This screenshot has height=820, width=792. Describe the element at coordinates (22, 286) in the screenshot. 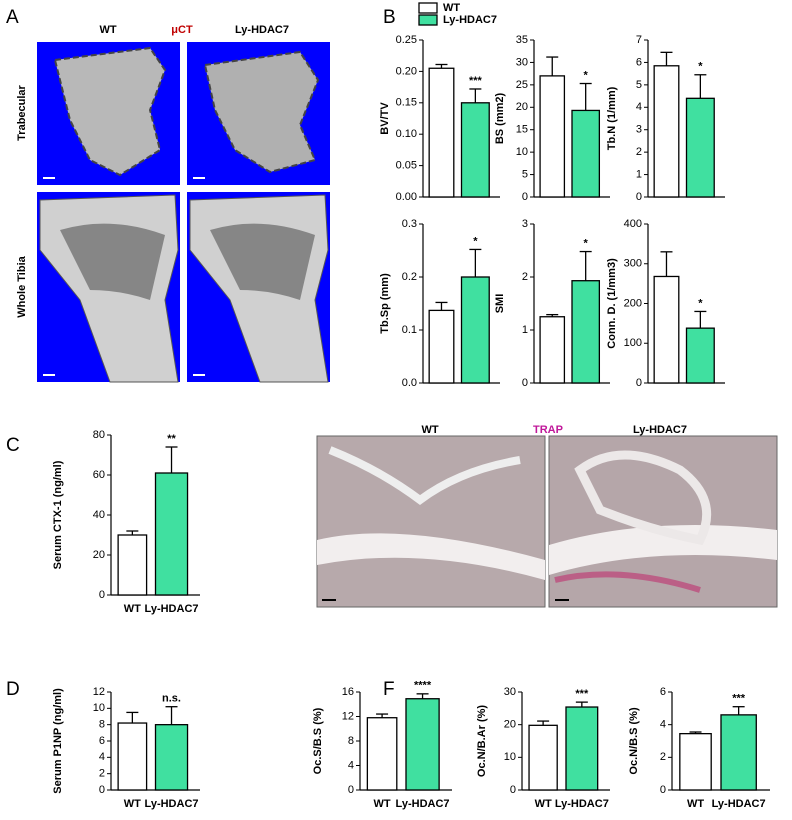

I see `row-label: Whole Tibia` at that location.